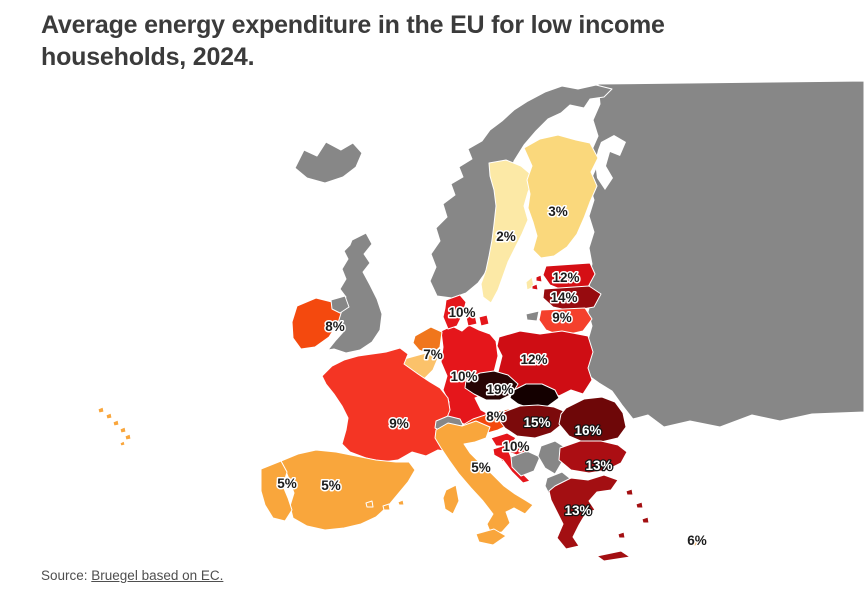 Image resolution: width=864 pixels, height=599 pixels. What do you see at coordinates (536, 422) in the screenshot?
I see `value-label-hungary: 15%` at bounding box center [536, 422].